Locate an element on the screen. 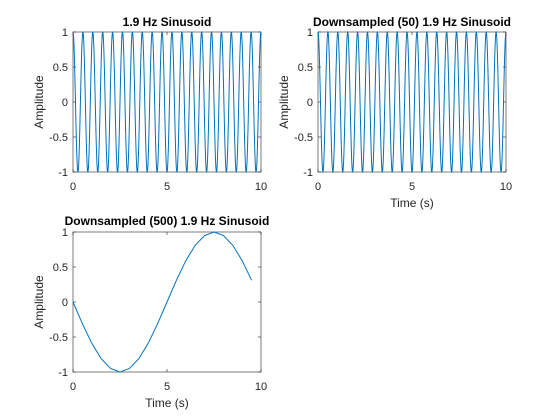 The width and height of the screenshot is (560, 420). subplot-1-y-tick-label-0: 0 is located at coordinates (65, 103).